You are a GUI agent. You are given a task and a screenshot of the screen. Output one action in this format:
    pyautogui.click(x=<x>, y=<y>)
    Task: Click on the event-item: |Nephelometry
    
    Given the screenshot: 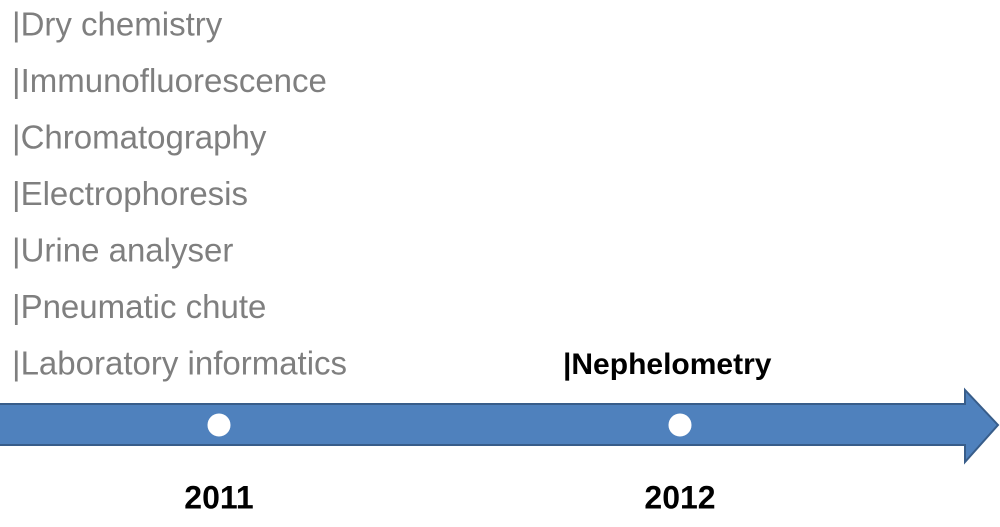 What is the action you would take?
    pyautogui.click(x=667, y=364)
    